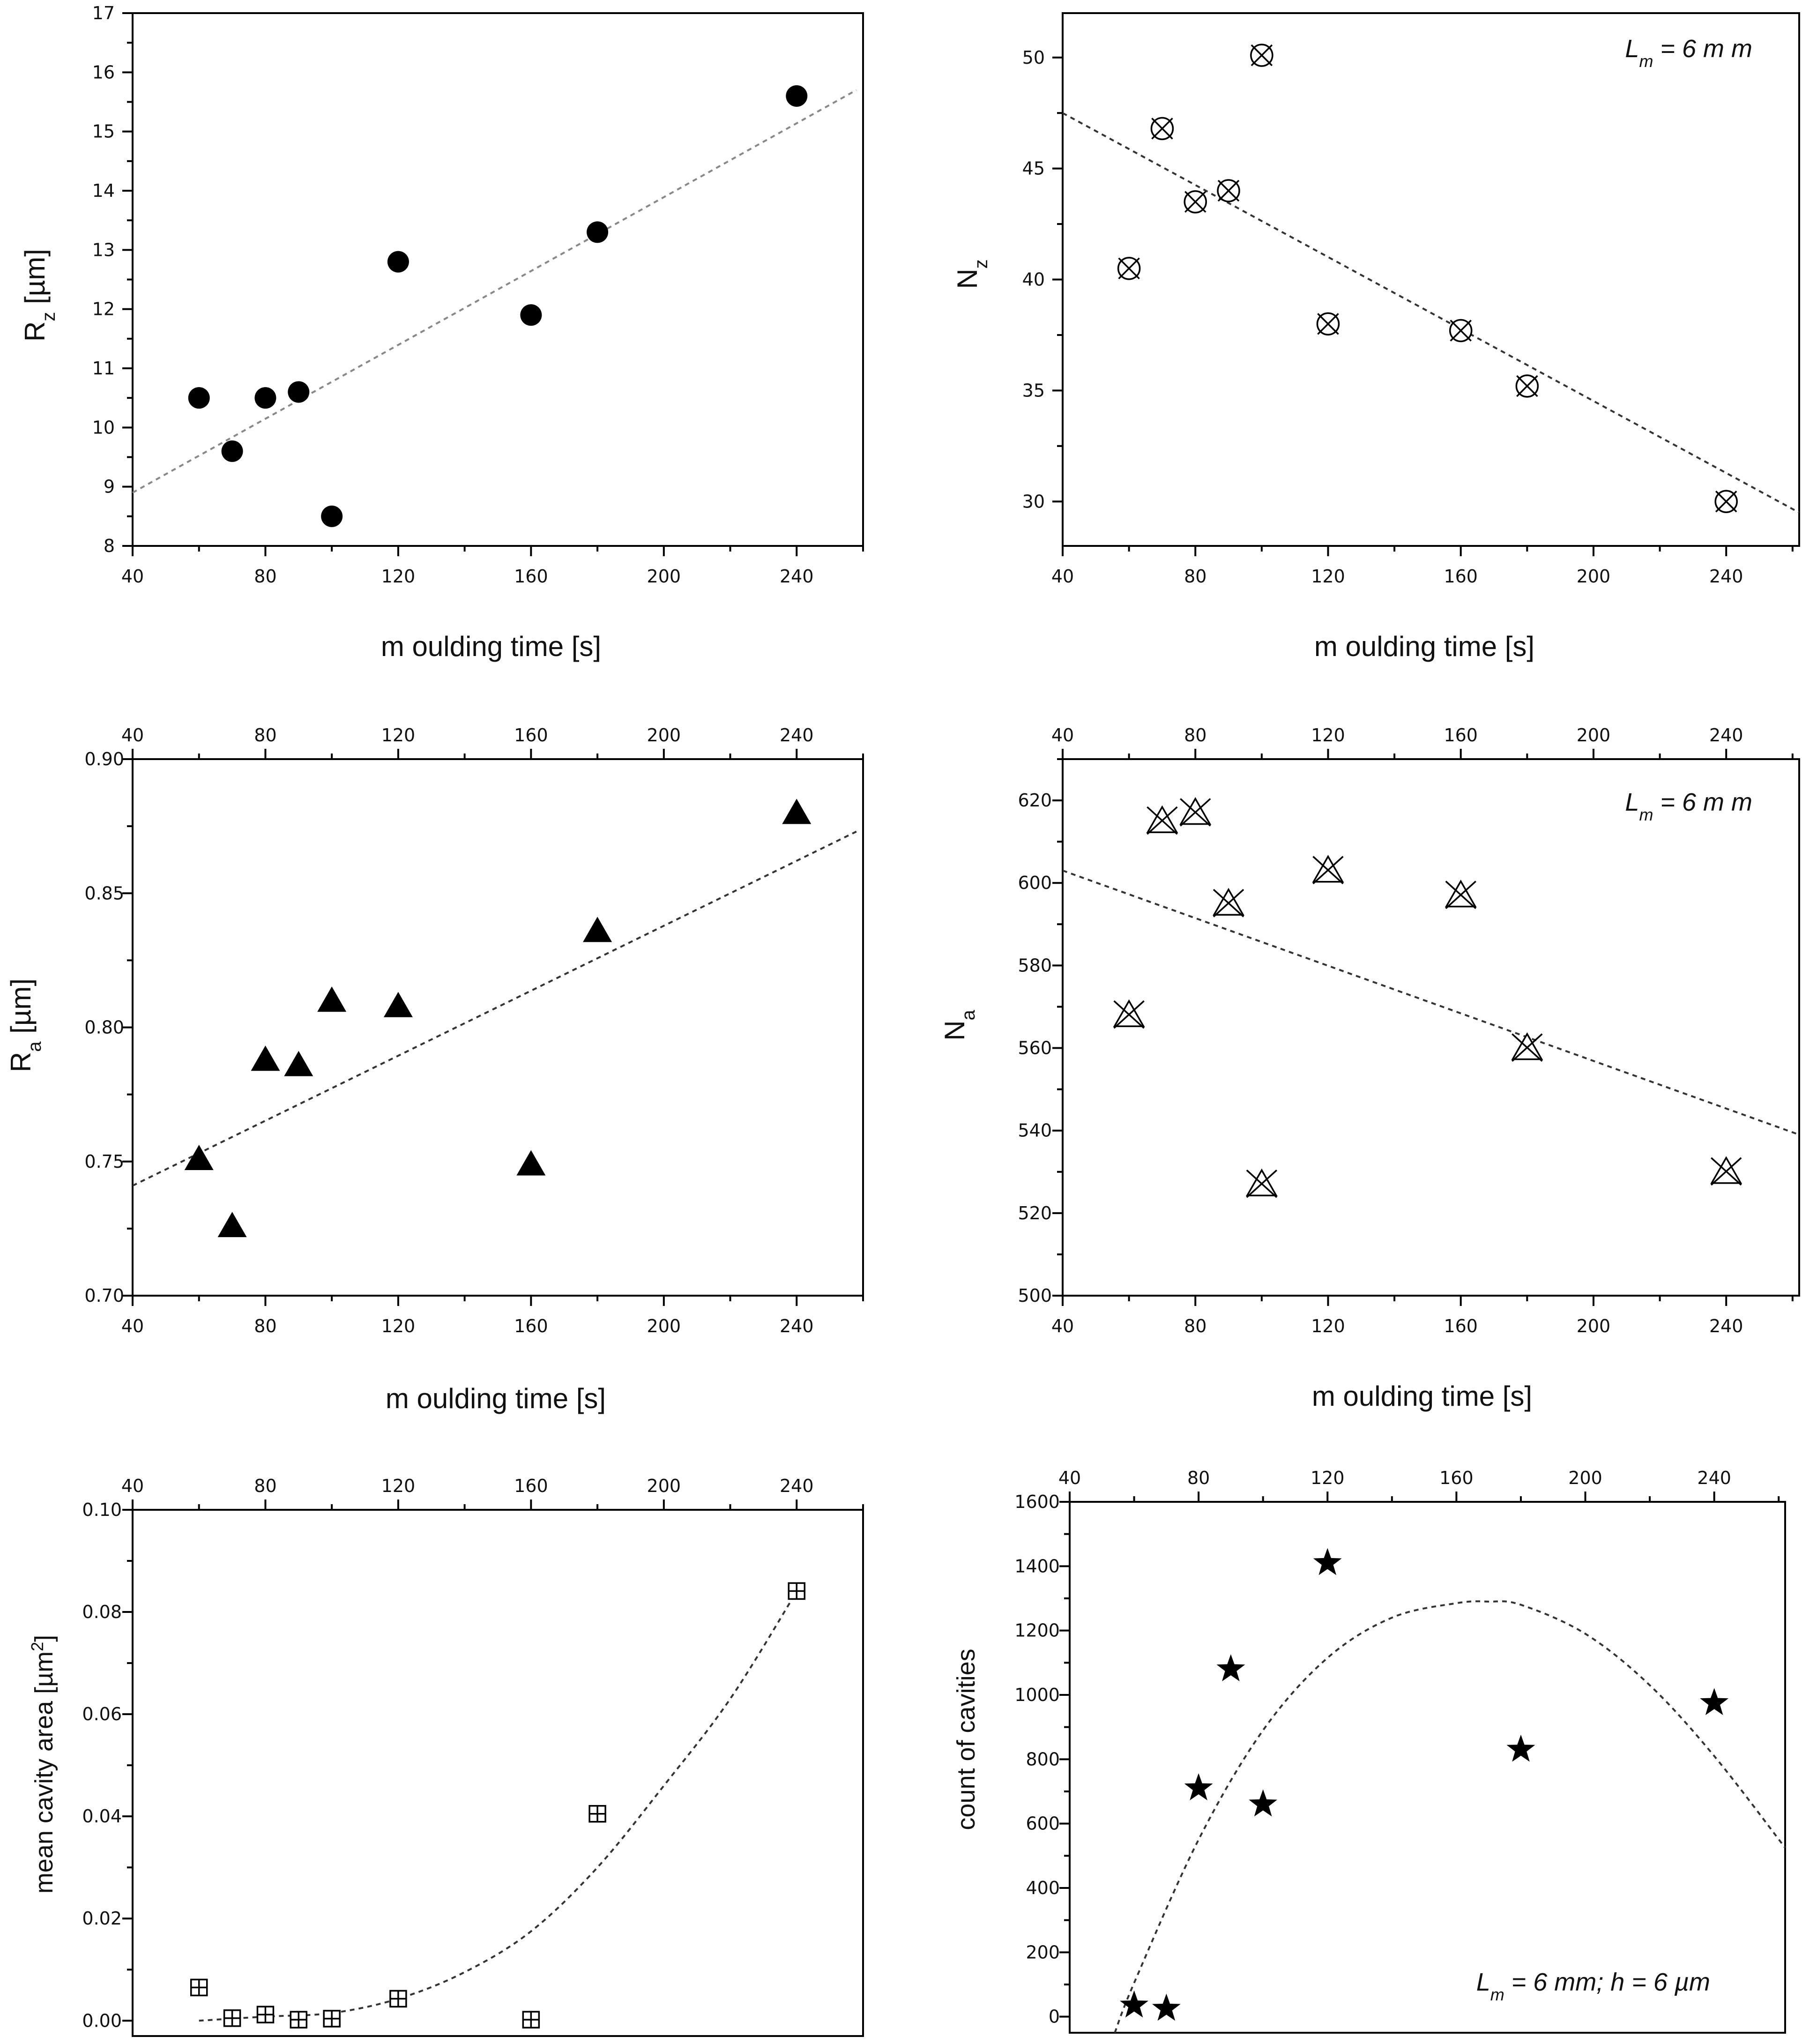  What do you see at coordinates (1037, 1695) in the screenshot?
I see `count-y-tick-label: 1000` at bounding box center [1037, 1695].